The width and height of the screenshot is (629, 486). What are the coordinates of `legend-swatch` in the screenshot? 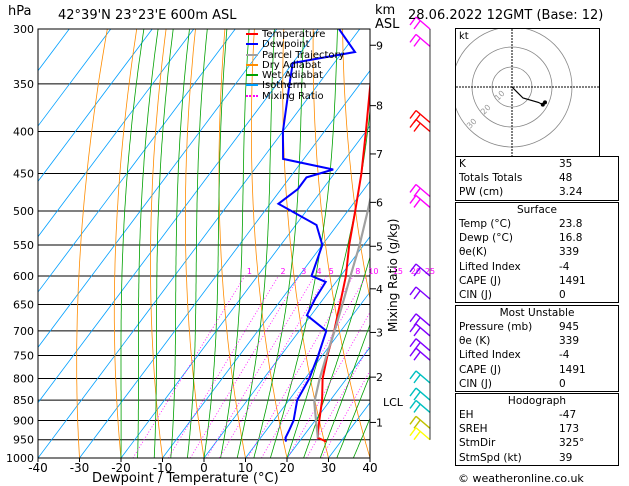 It's located at (252, 44).